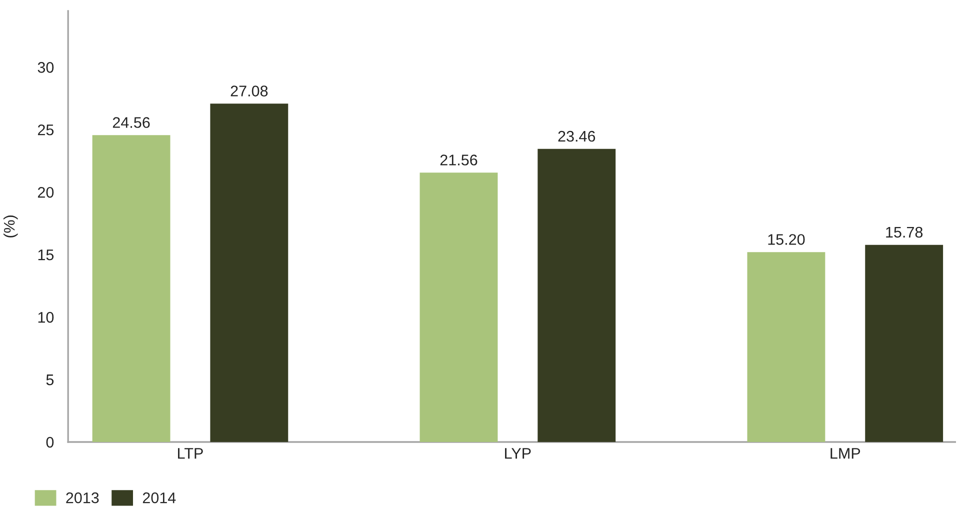 The image size is (959, 520). What do you see at coordinates (190, 453) in the screenshot?
I see `x-tick-label: LTP` at bounding box center [190, 453].